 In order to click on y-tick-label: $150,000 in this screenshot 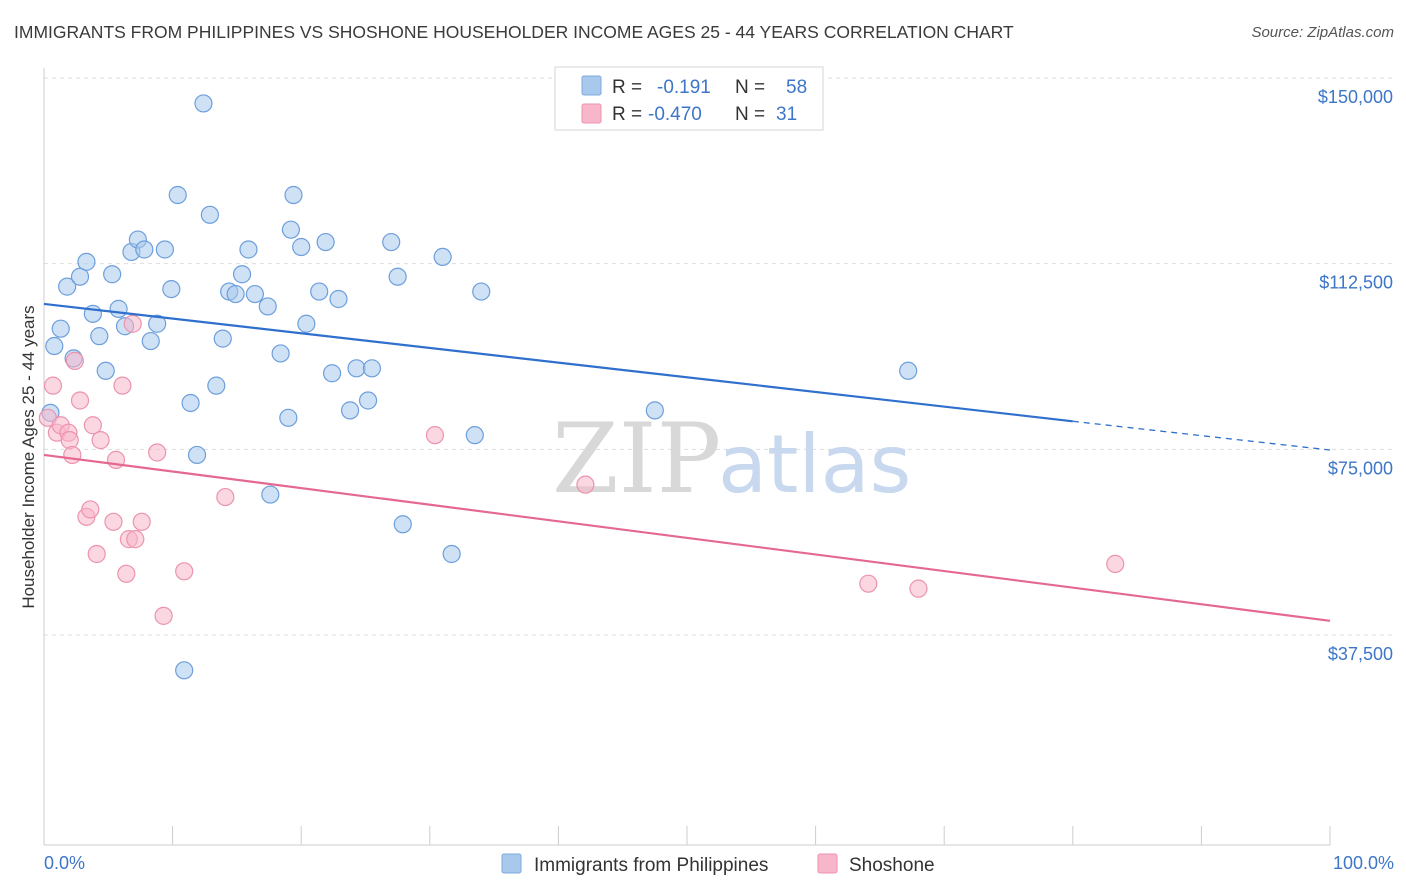, I will do `click(1355, 97)`.